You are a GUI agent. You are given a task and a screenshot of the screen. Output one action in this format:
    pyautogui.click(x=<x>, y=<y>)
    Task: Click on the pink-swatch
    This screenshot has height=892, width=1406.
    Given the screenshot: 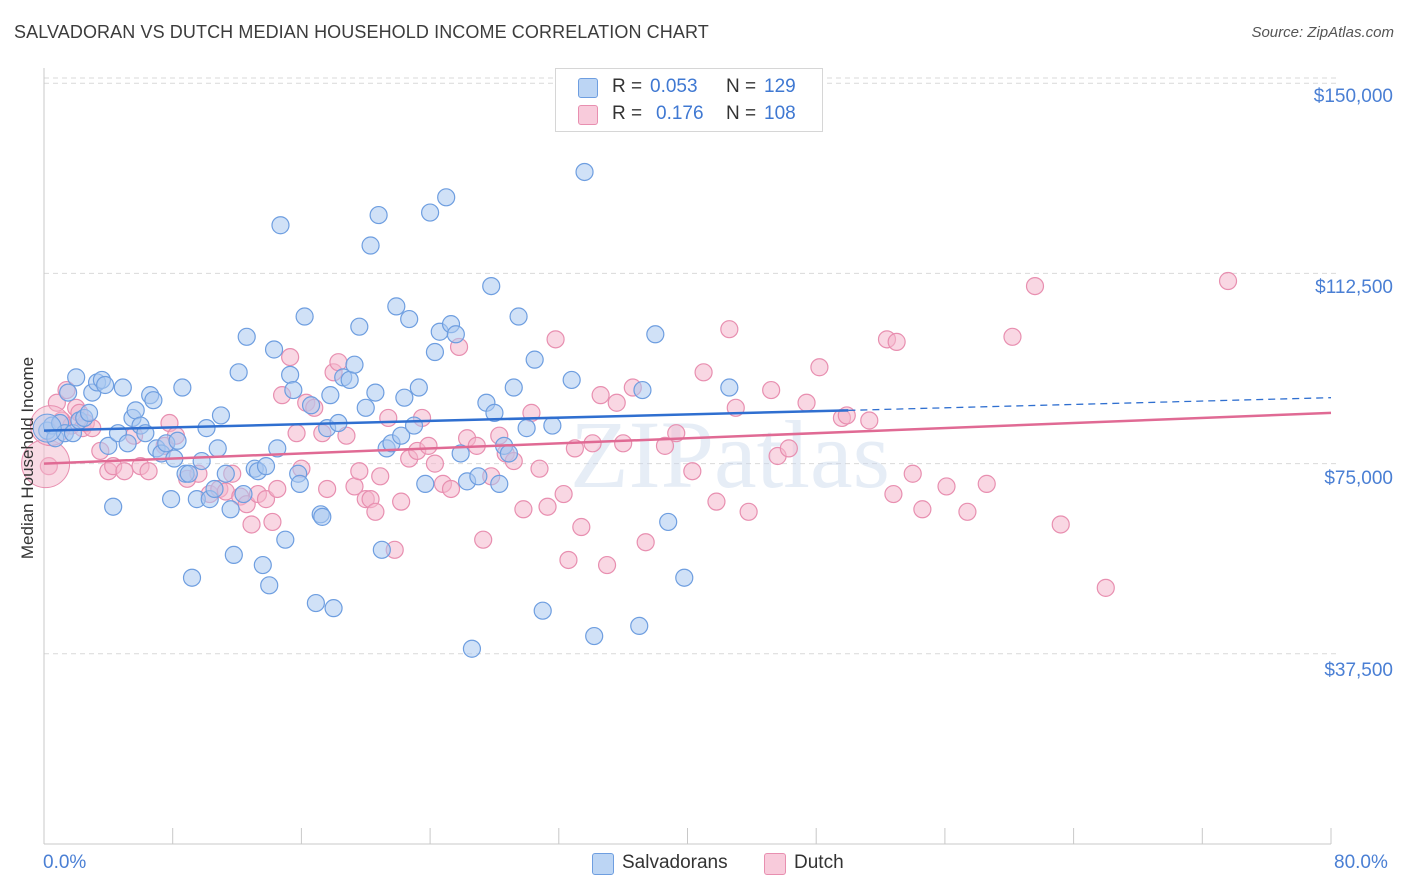 What is the action you would take?
    pyautogui.click(x=588, y=115)
    